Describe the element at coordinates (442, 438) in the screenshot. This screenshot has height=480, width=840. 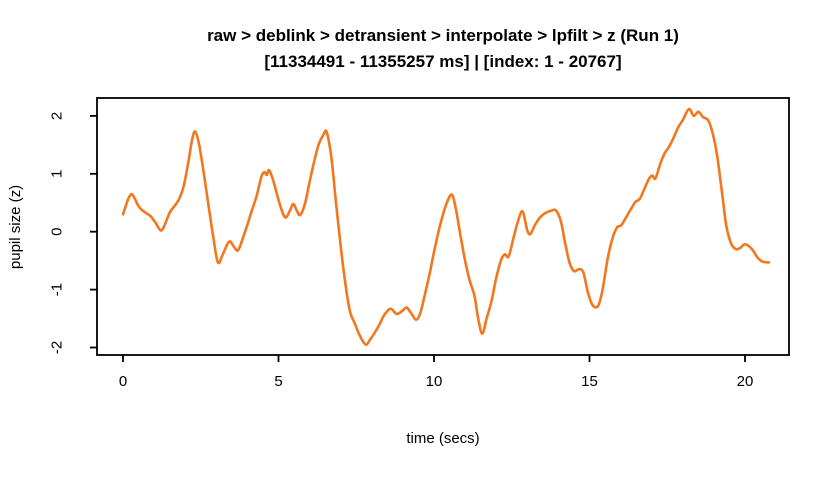
I see `x-axis-title: time (secs)` at that location.